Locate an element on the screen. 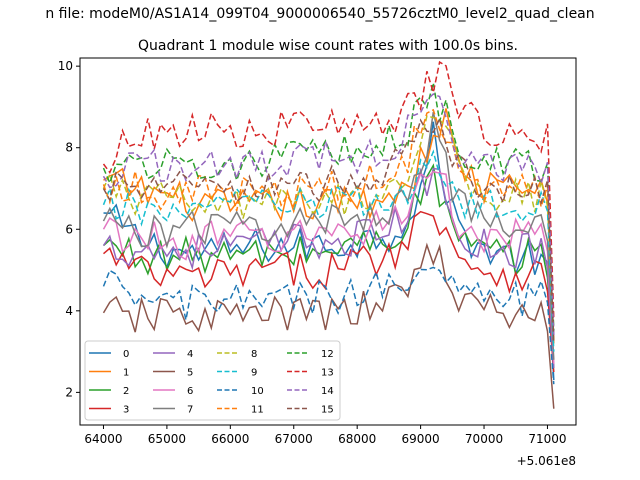  legend-label: 6 is located at coordinates (190, 391).